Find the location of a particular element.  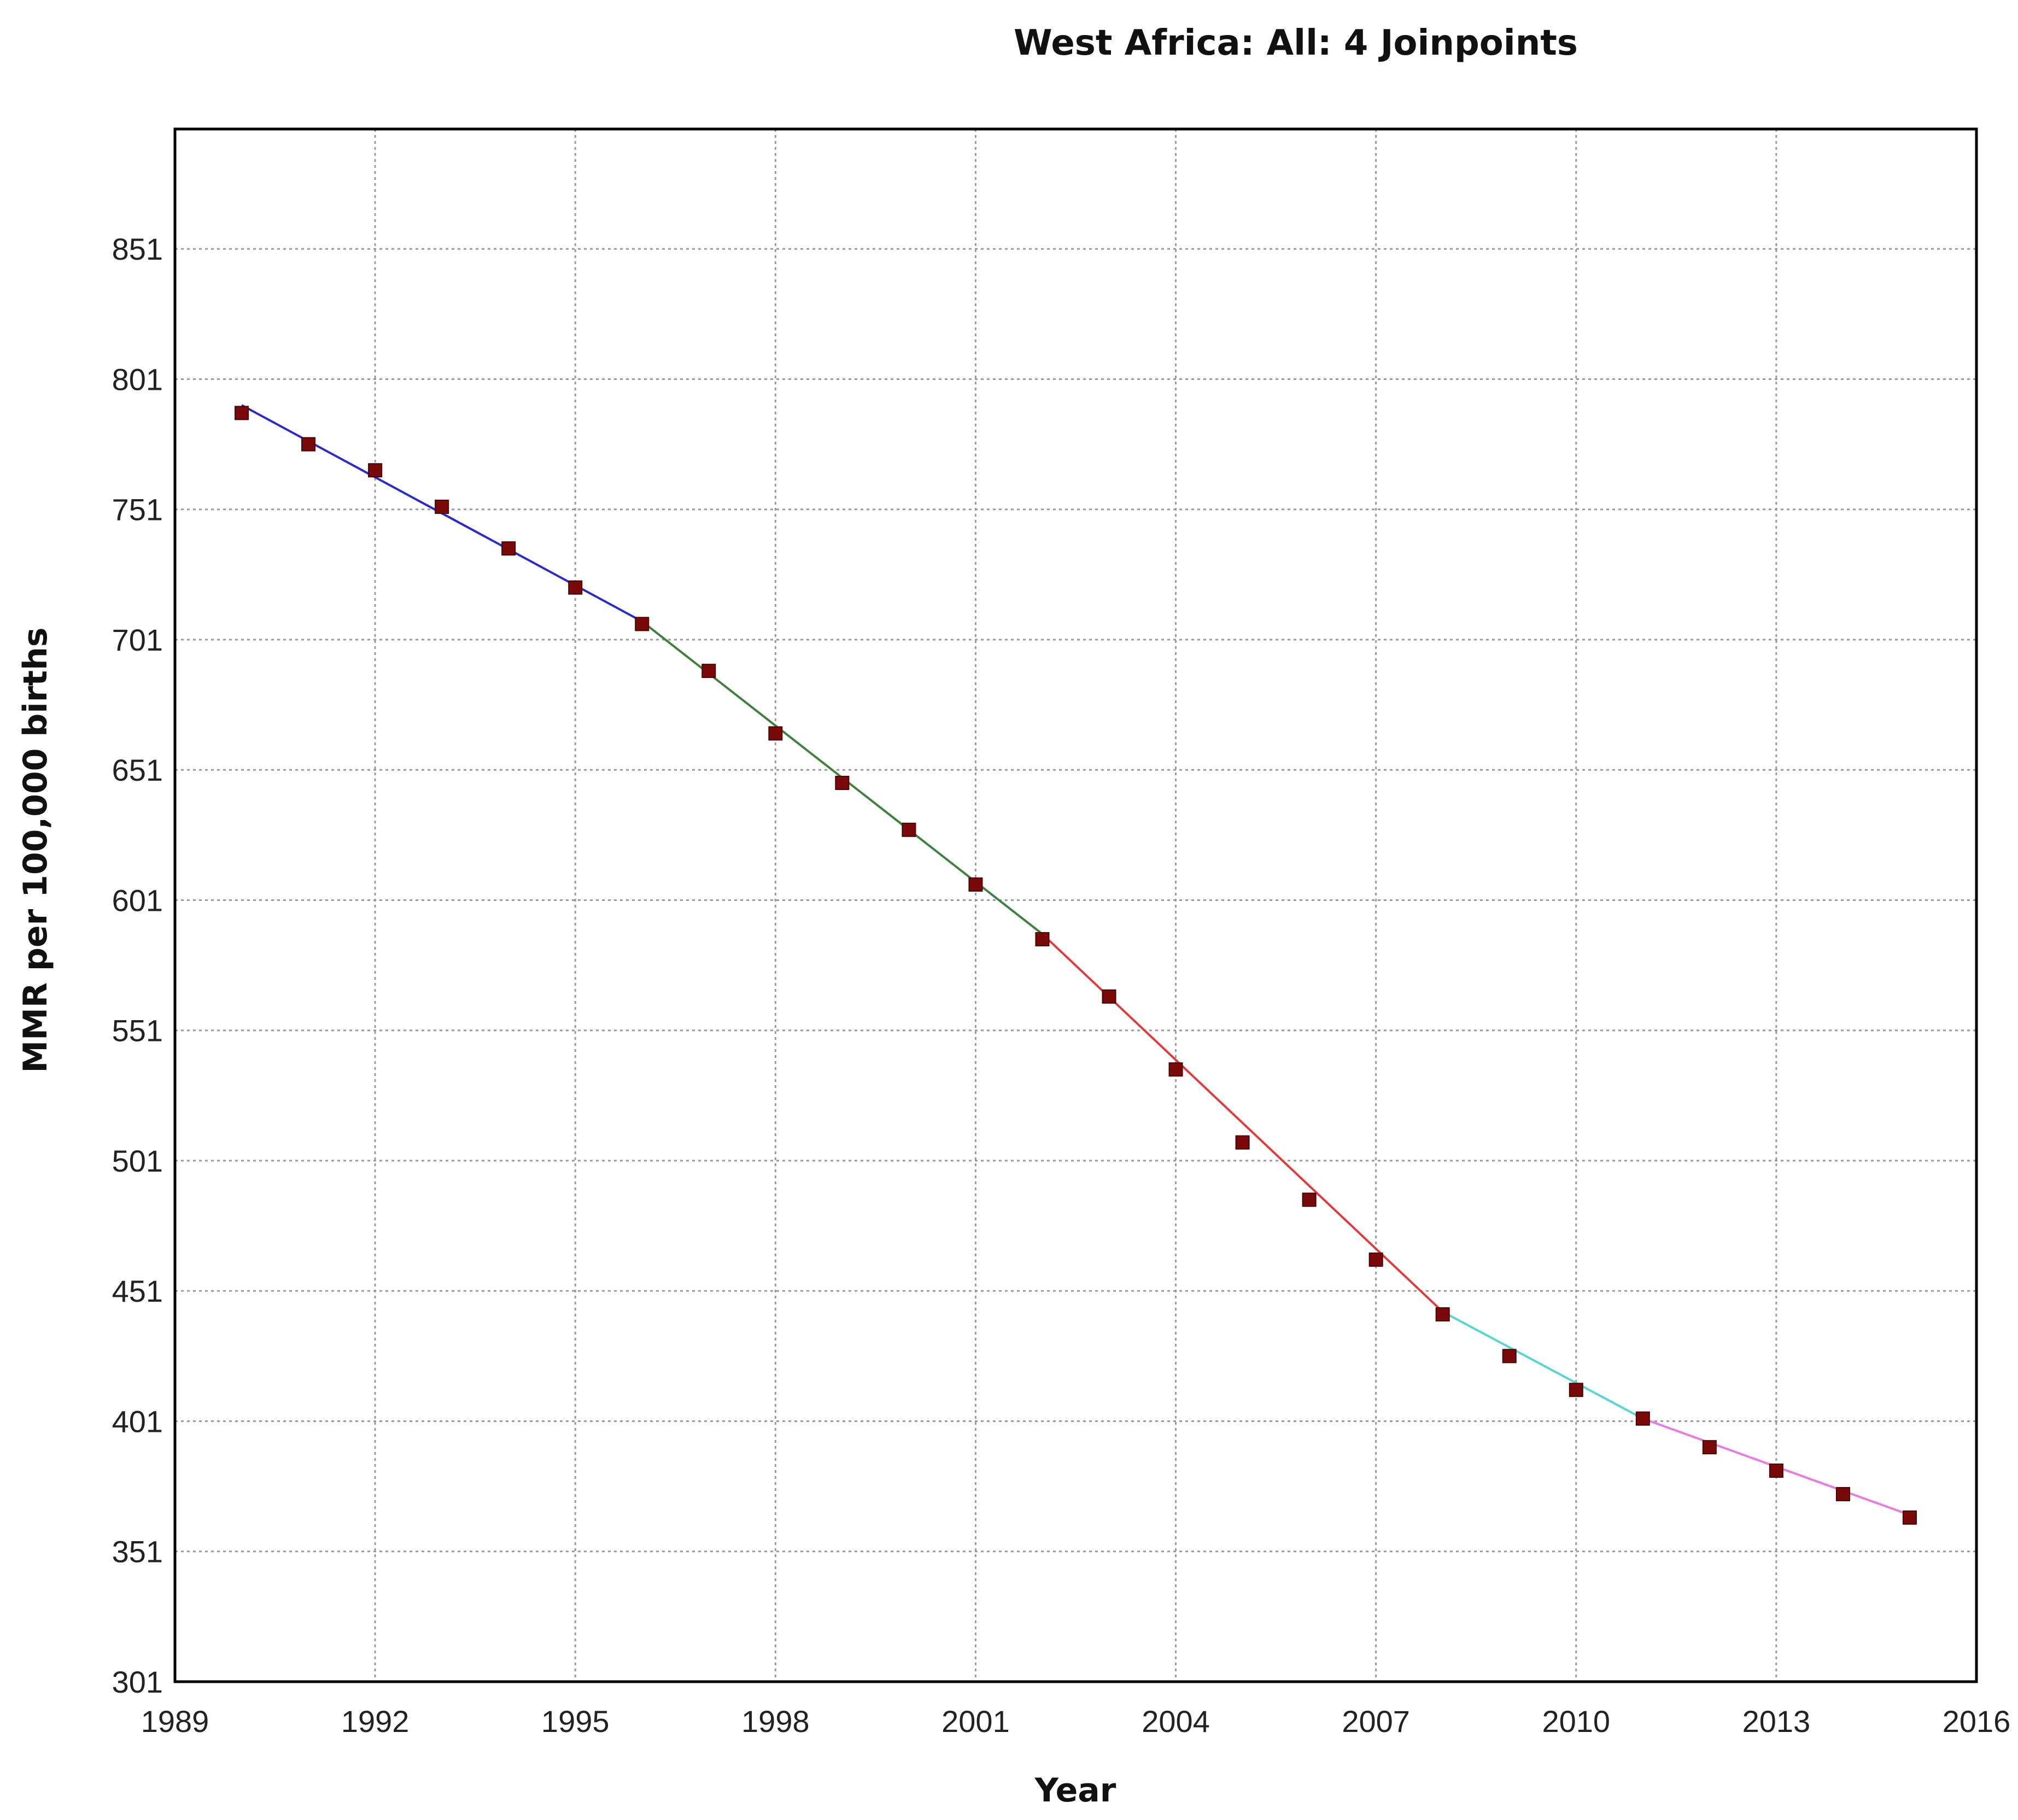

x-axis-ticks: 1989 1992 1995 1998 2001 2004 2007 2010 2013 2016 is located at coordinates (1076, 1721).